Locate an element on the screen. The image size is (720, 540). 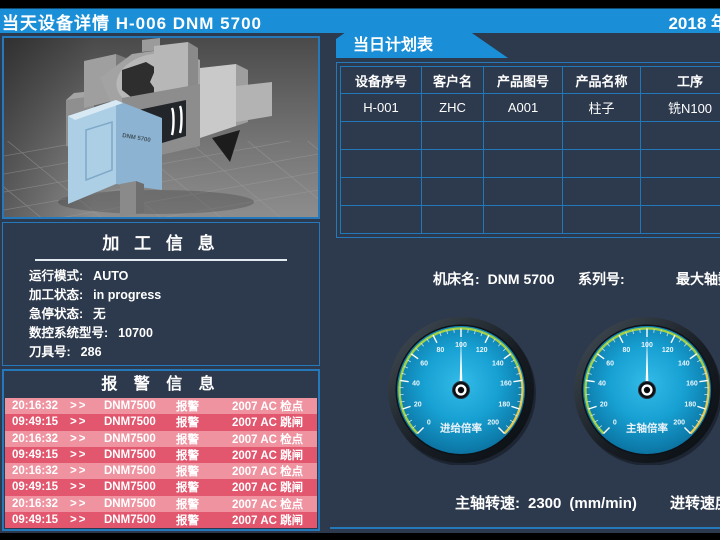
max-axes-label: 最大轴数 is located at coordinates (698, 279).